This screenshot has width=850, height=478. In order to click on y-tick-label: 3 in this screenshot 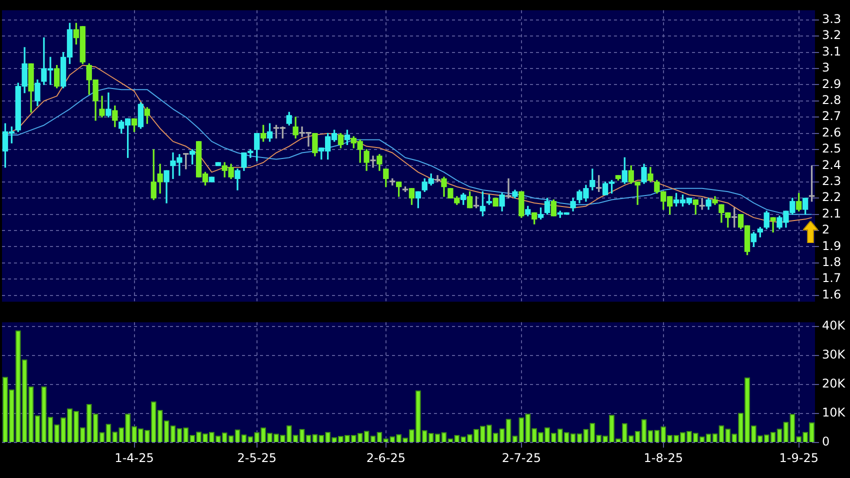, I will do `click(826, 67)`.